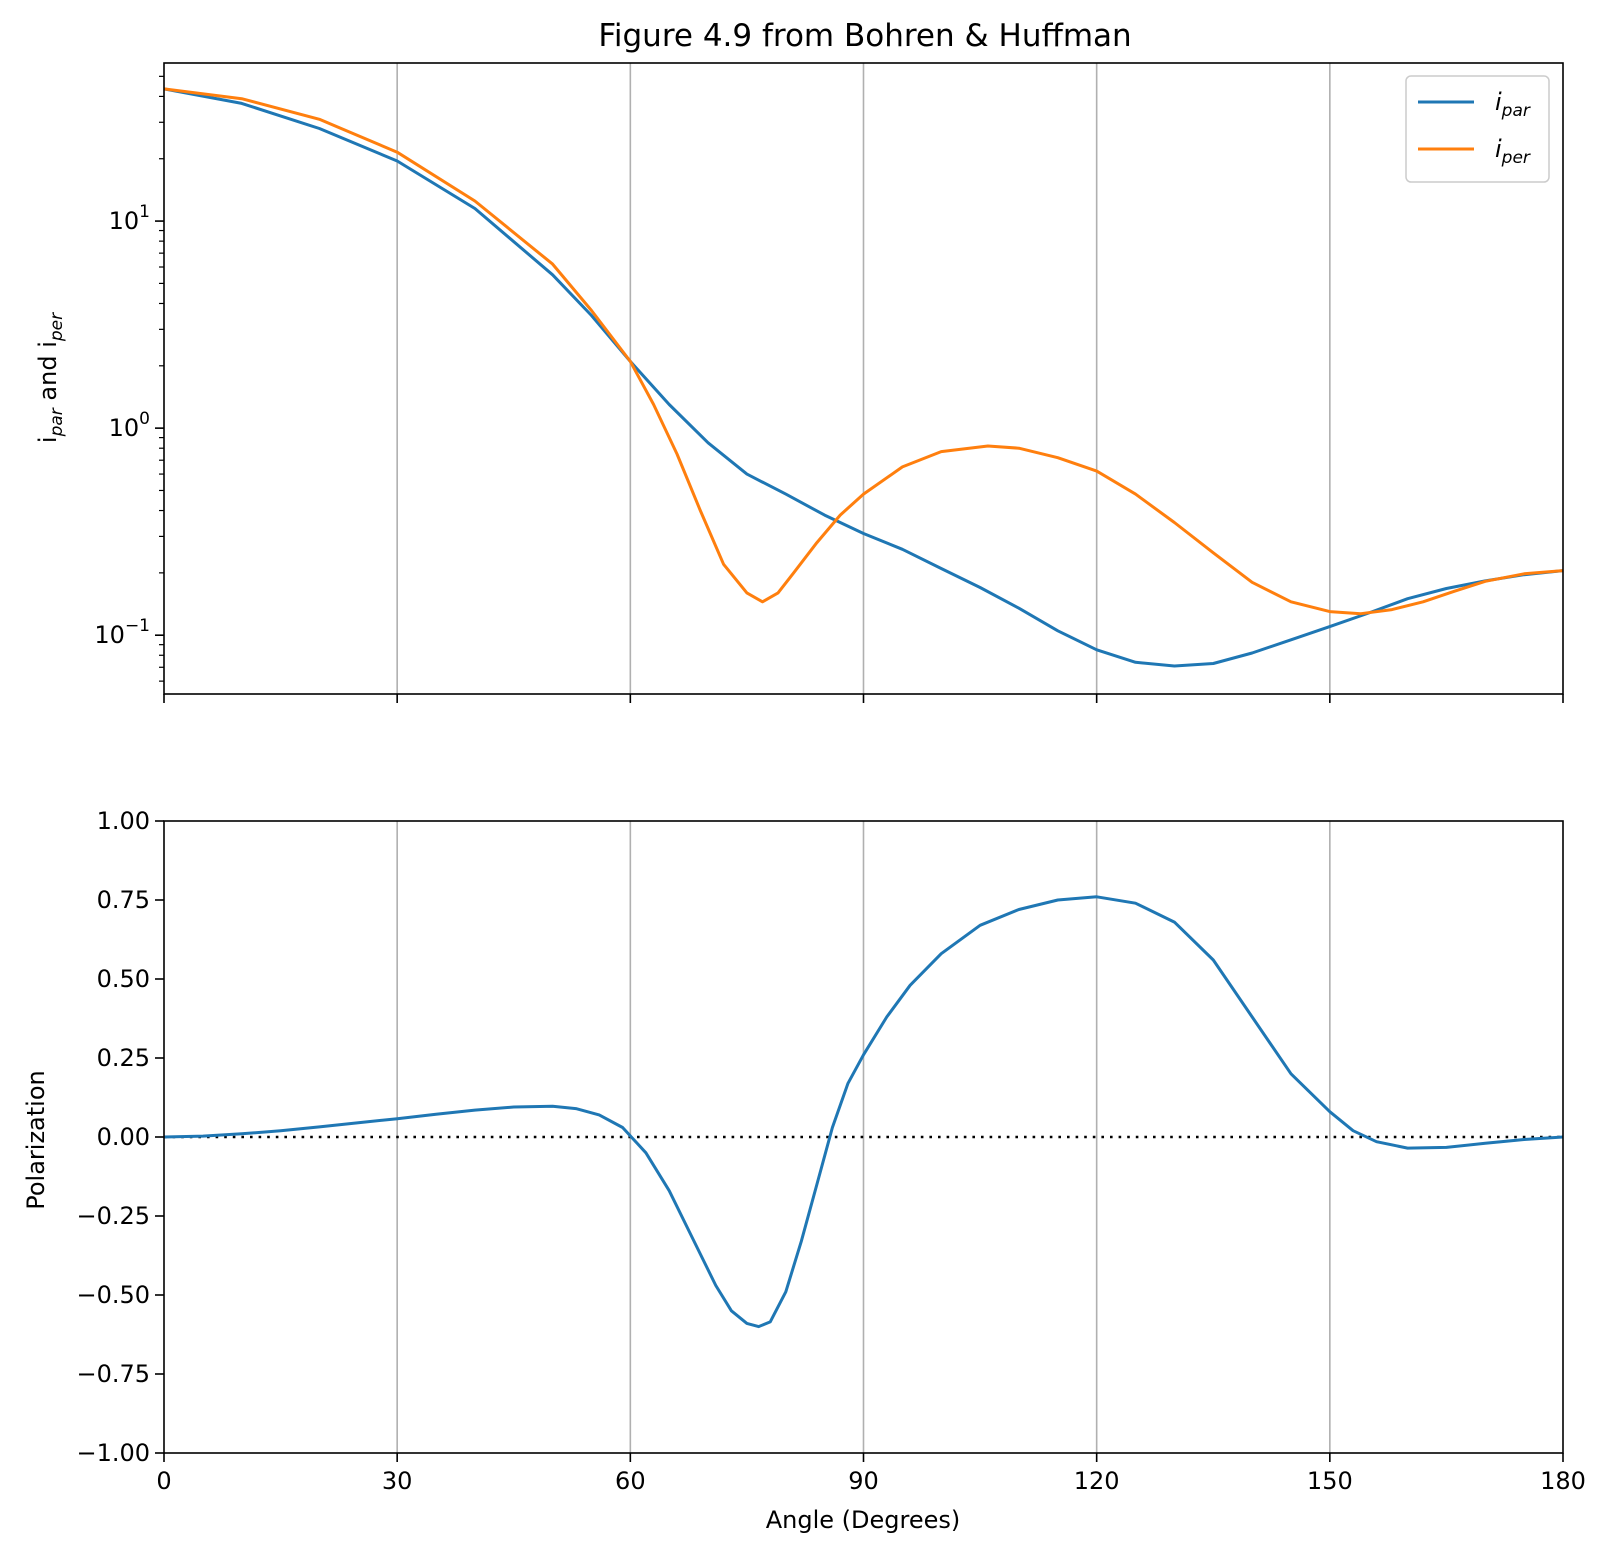 Image resolution: width=1604 pixels, height=1555 pixels. What do you see at coordinates (863, 698) in the screenshot?
I see `top-x-ticks` at bounding box center [863, 698].